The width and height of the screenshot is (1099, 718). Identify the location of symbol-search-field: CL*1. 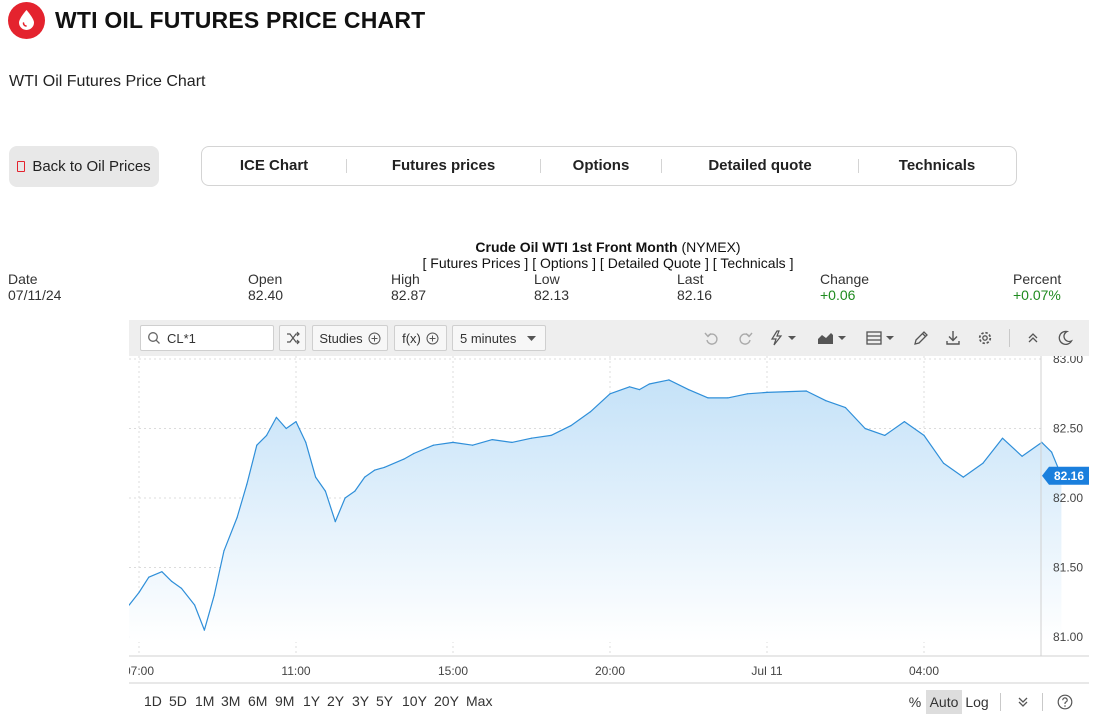
(207, 338).